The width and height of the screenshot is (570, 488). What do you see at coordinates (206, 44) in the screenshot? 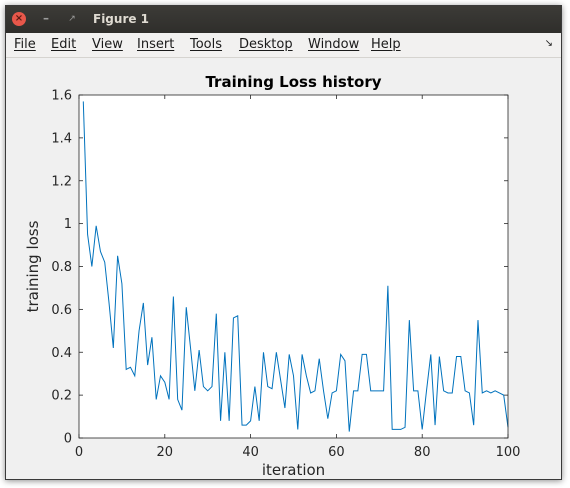
I see `menu-tools: Tools` at bounding box center [206, 44].